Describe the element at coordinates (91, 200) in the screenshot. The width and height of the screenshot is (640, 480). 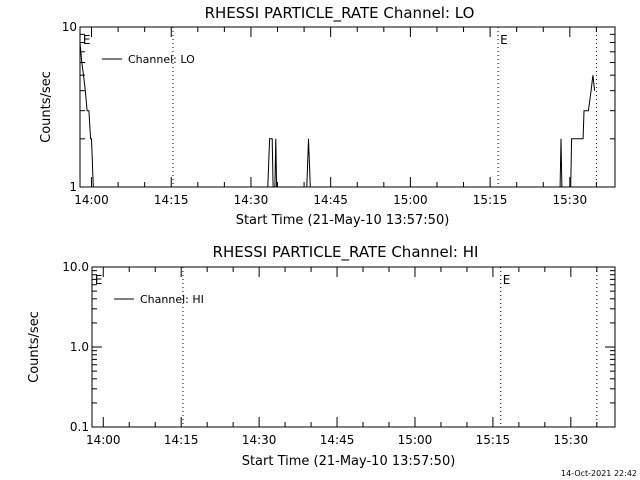
I see `panel-1-x-tick-label: 14:00` at that location.